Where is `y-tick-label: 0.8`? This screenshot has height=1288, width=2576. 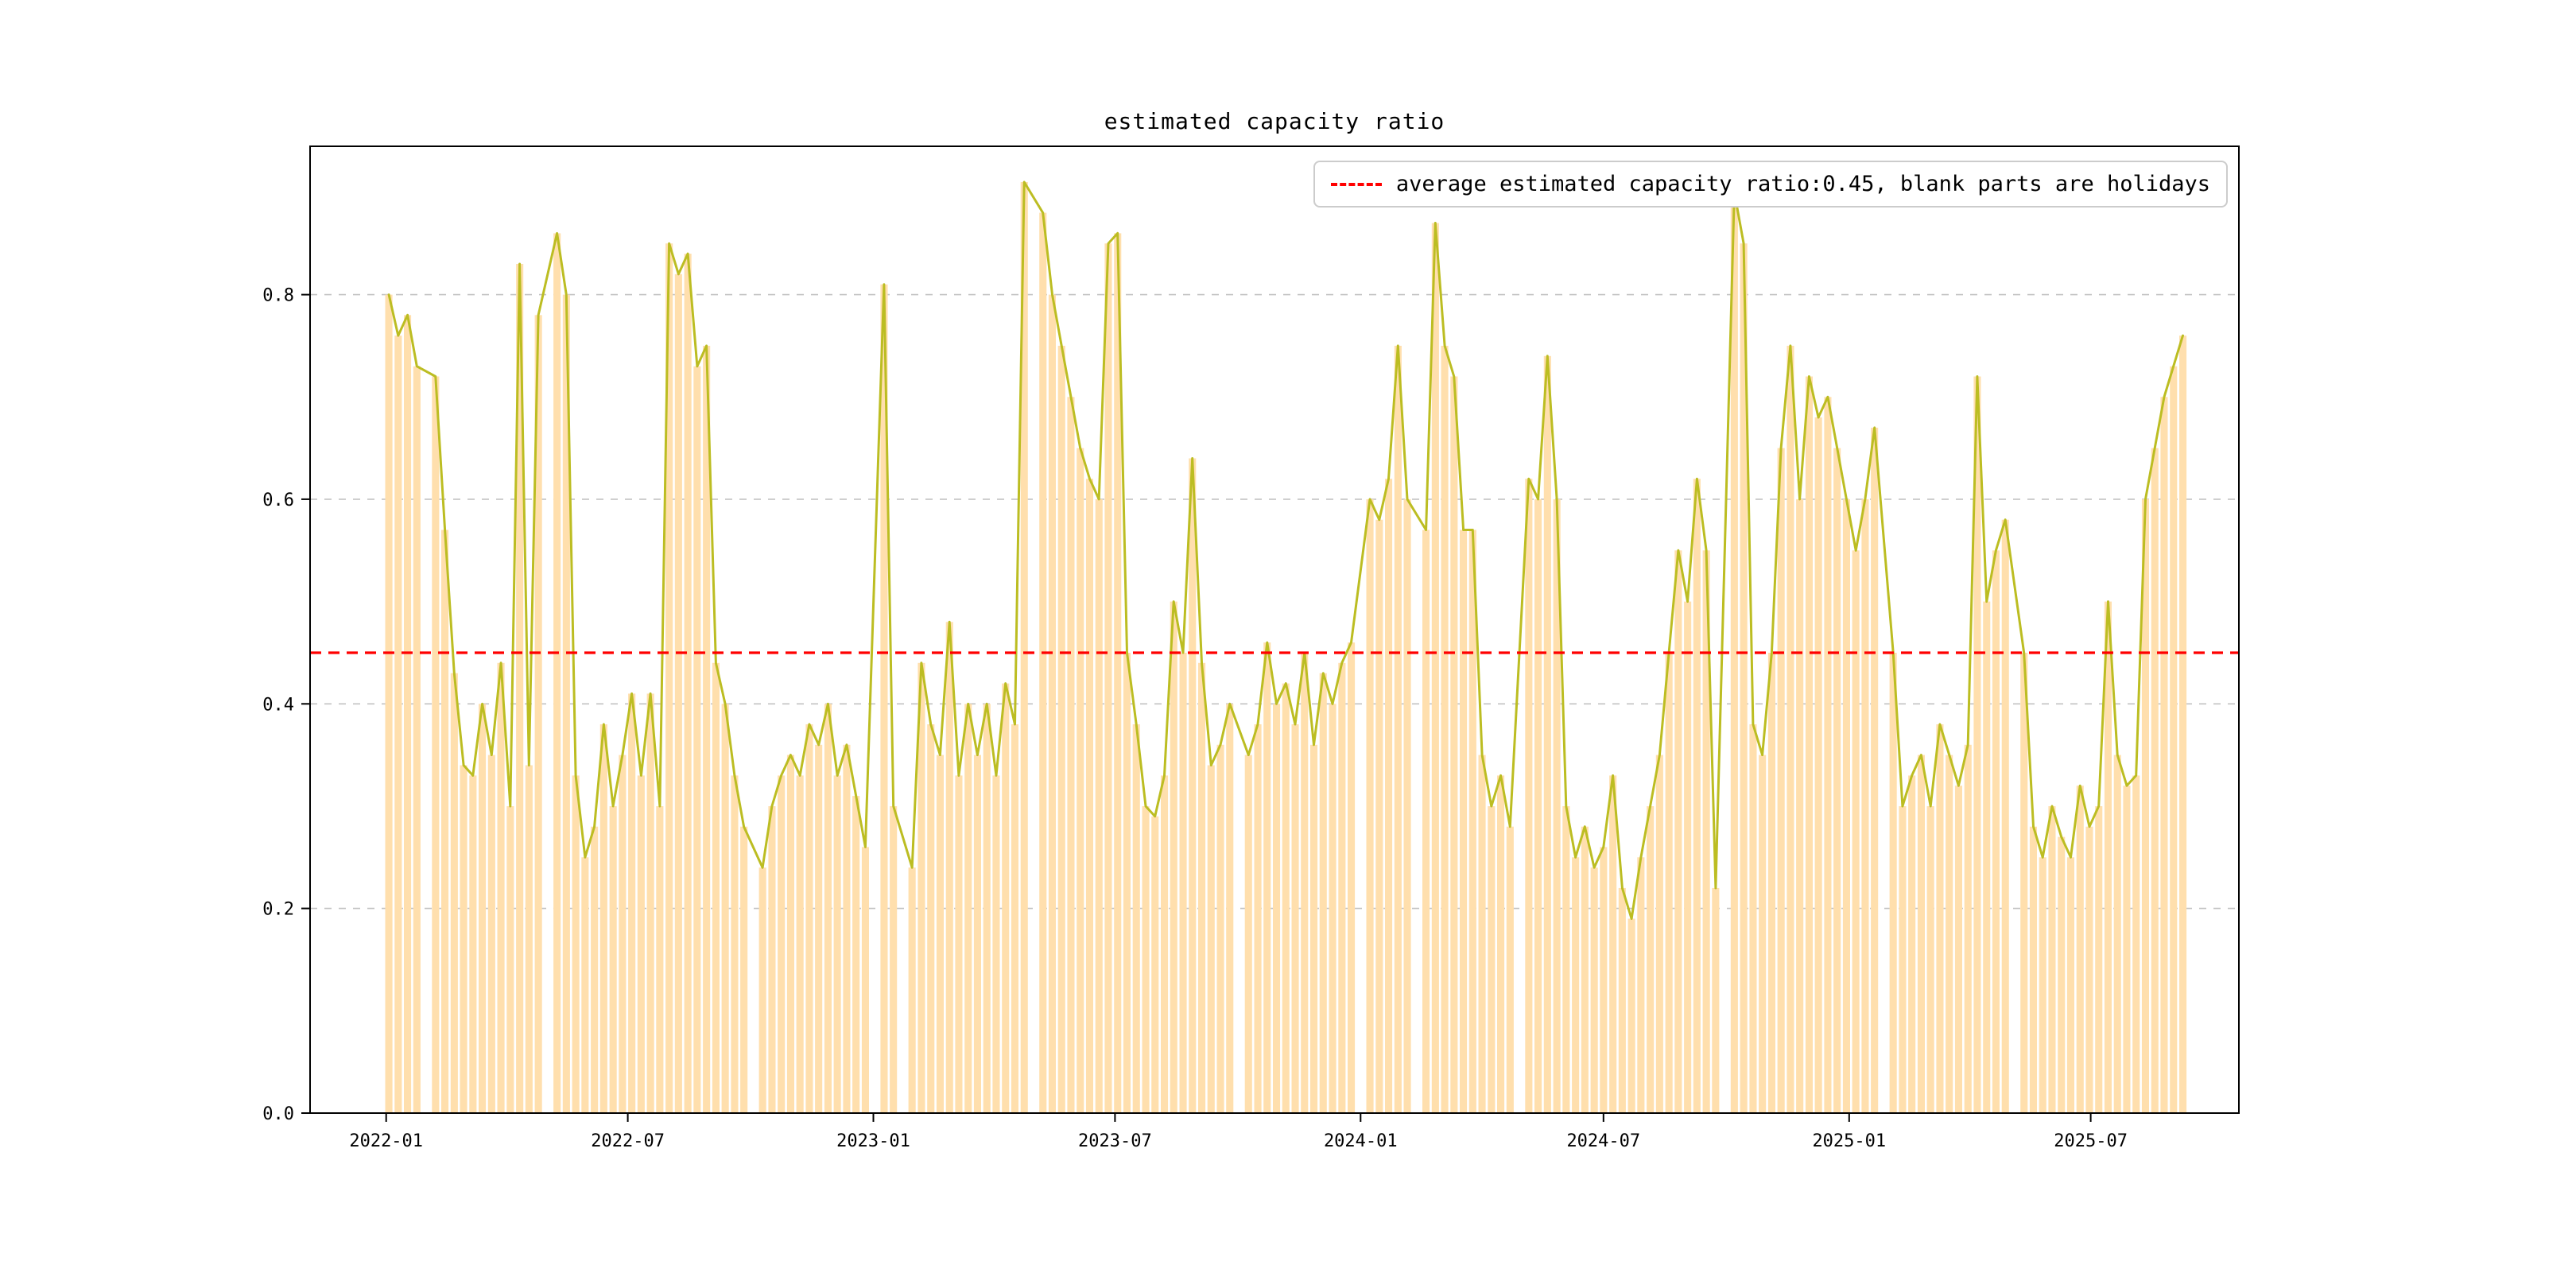
y-tick-label: 0.8 is located at coordinates (278, 296).